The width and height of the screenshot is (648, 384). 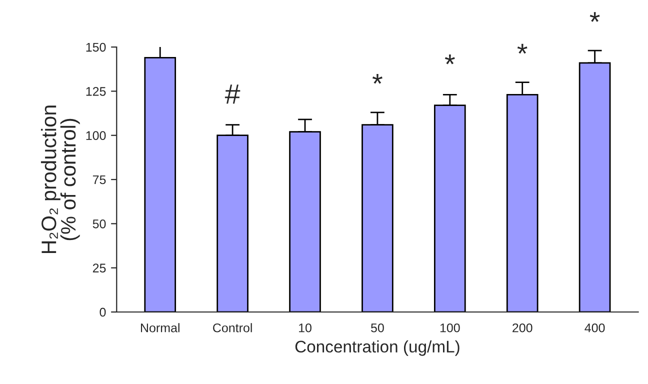 I want to click on annotation: #, so click(x=232, y=94).